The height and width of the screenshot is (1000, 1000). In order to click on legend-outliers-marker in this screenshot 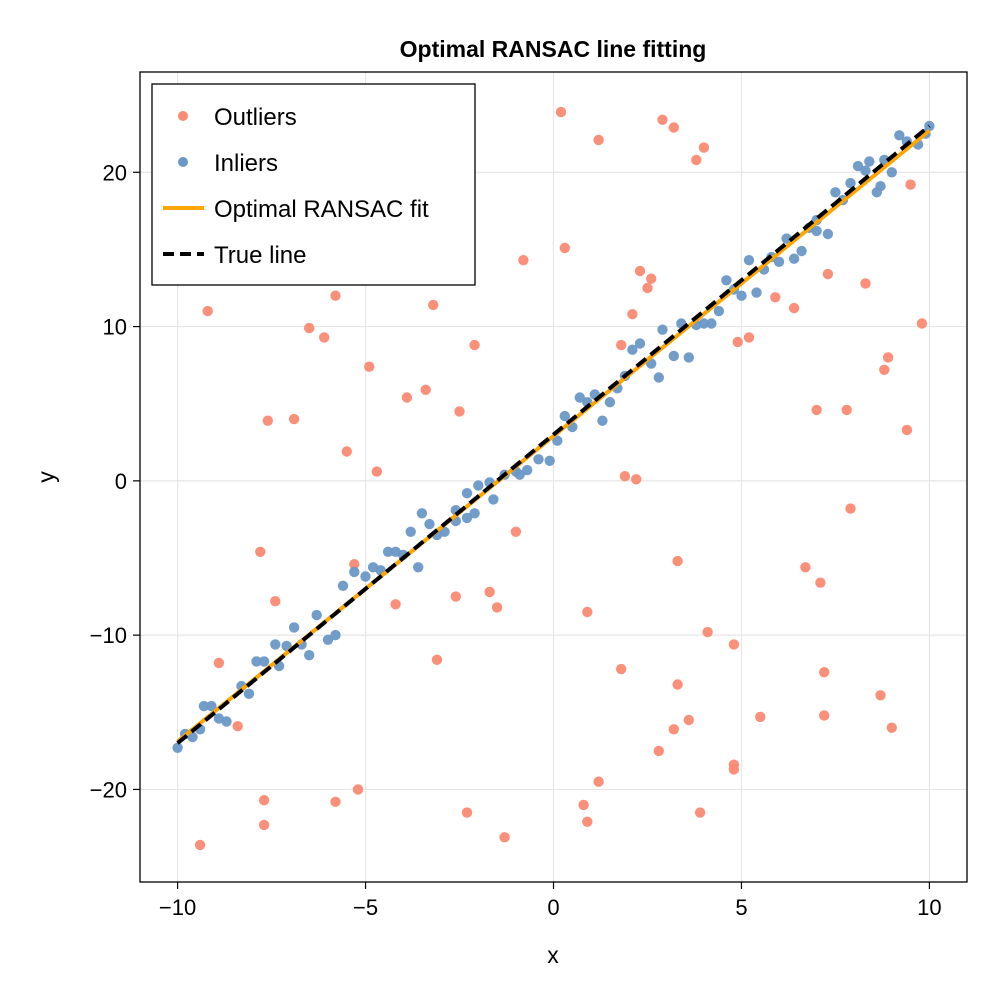, I will do `click(183, 116)`.